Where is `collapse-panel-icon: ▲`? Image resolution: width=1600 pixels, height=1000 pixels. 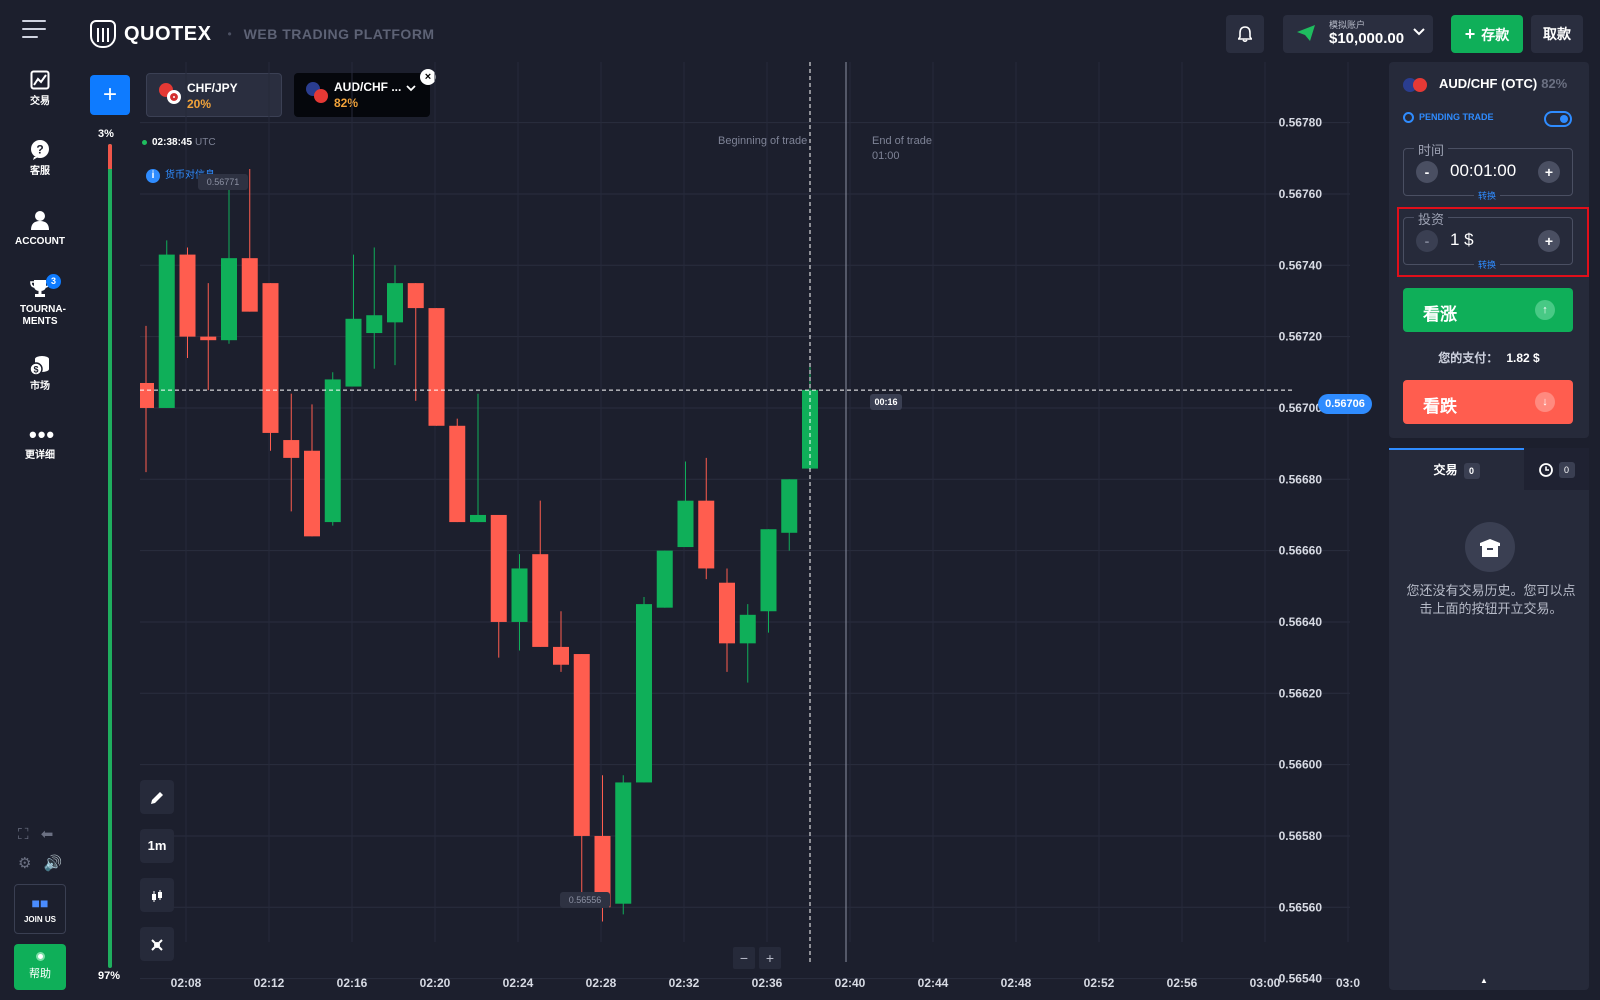 collapse-panel-icon: ▲ is located at coordinates (1484, 980).